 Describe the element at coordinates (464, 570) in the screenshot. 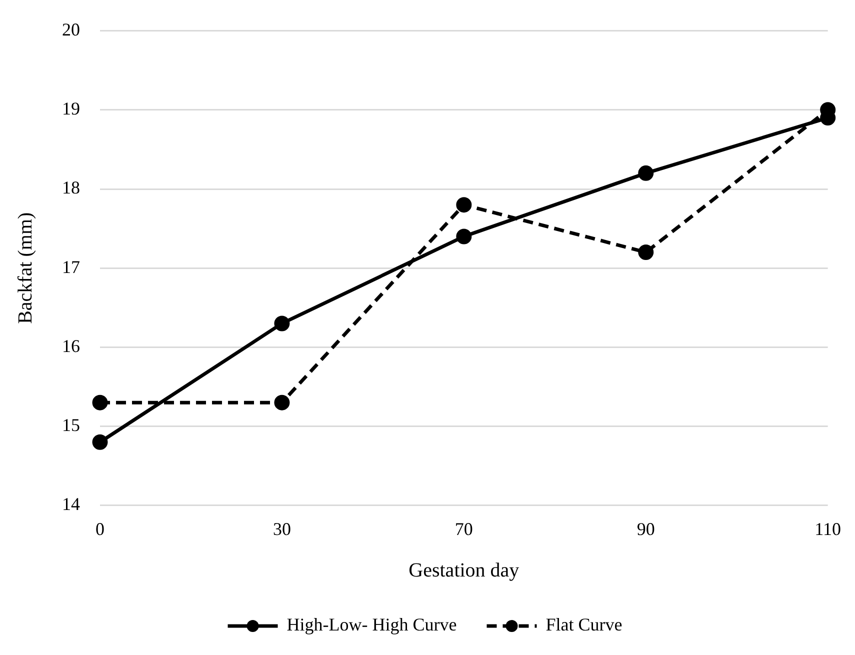

I see `x-axis-title: Gestation day` at that location.